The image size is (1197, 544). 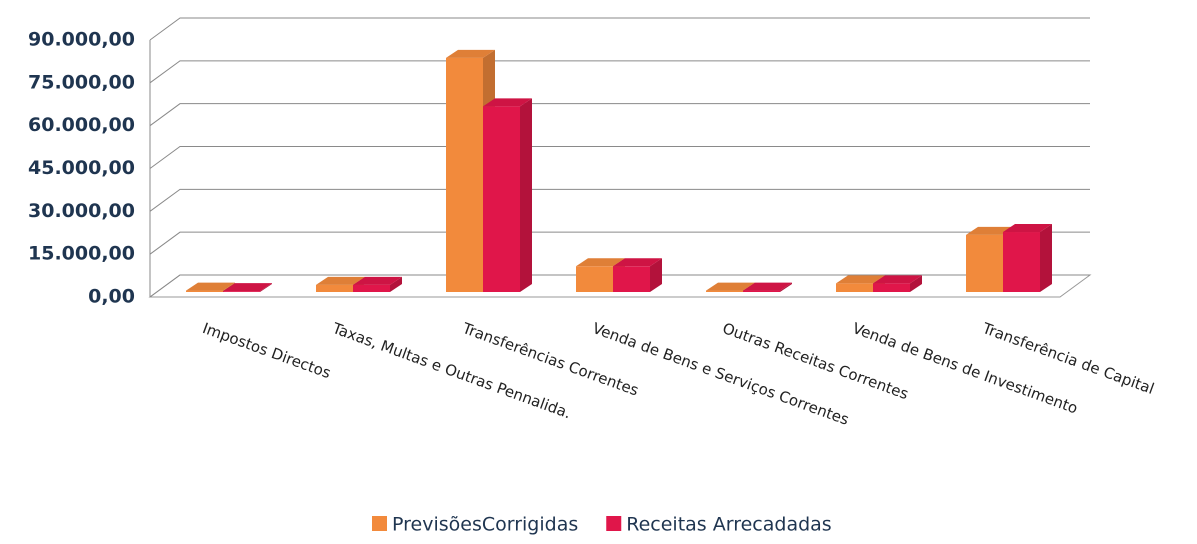 I want to click on y-tick-label: 30.000,00, so click(x=81, y=211).